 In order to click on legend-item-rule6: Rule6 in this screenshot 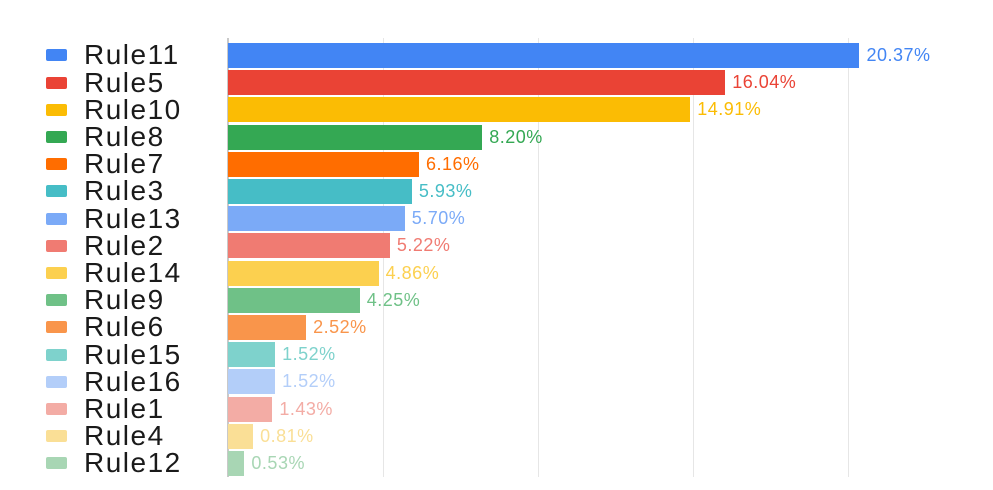, I will do `click(82, 327)`.